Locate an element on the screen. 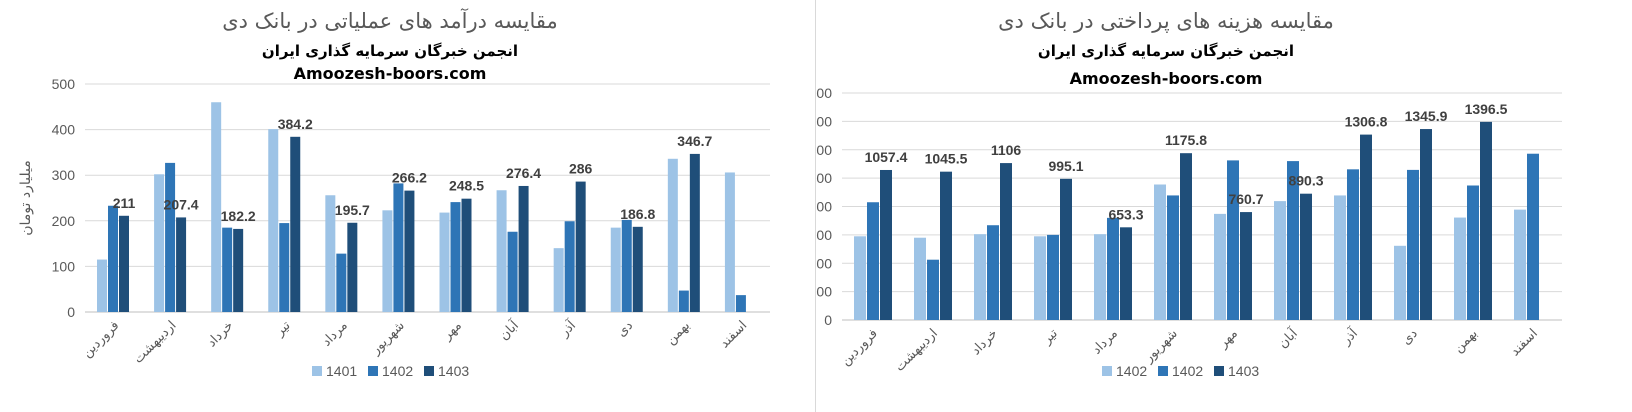 The image size is (1632, 412). legend-label: 1401 is located at coordinates (341, 371).